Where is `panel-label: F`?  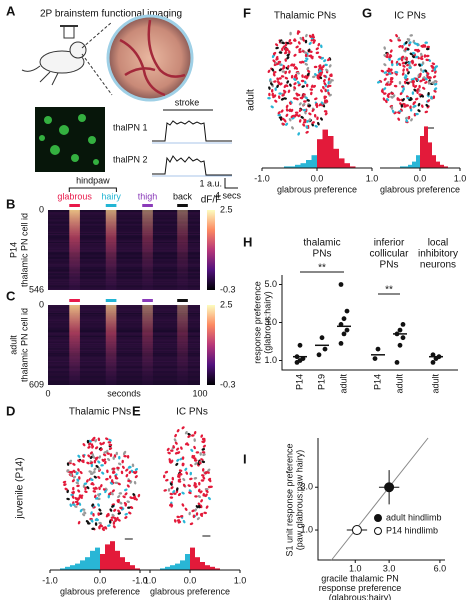 panel-label: F is located at coordinates (247, 12).